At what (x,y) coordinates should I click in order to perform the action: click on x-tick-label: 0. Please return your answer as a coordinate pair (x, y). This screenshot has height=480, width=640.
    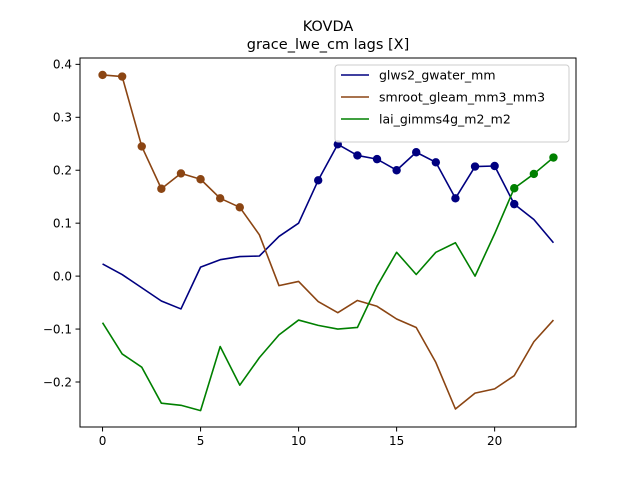
    Looking at the image, I should click on (103, 441).